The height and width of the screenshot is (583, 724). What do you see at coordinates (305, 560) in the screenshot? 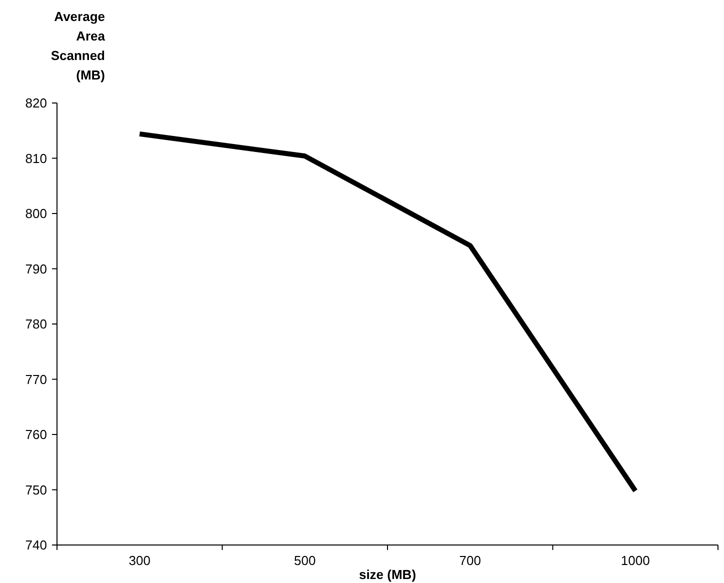
I see `x-tick-label: 500` at bounding box center [305, 560].